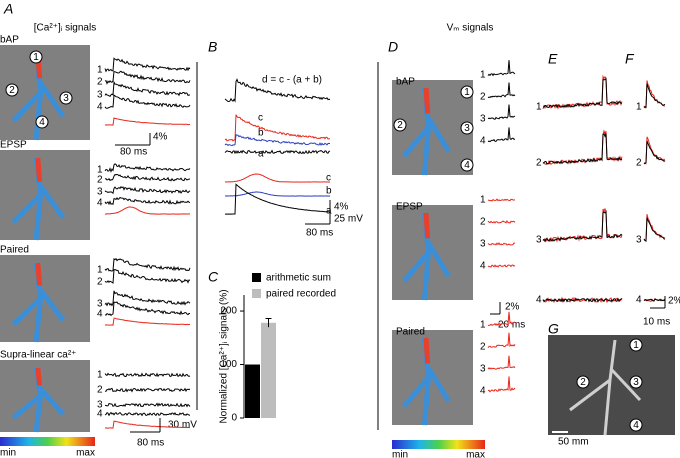 Image resolution: width=680 pixels, height=458 pixels. What do you see at coordinates (268, 323) in the screenshot?
I see `error-bar` at bounding box center [268, 323].